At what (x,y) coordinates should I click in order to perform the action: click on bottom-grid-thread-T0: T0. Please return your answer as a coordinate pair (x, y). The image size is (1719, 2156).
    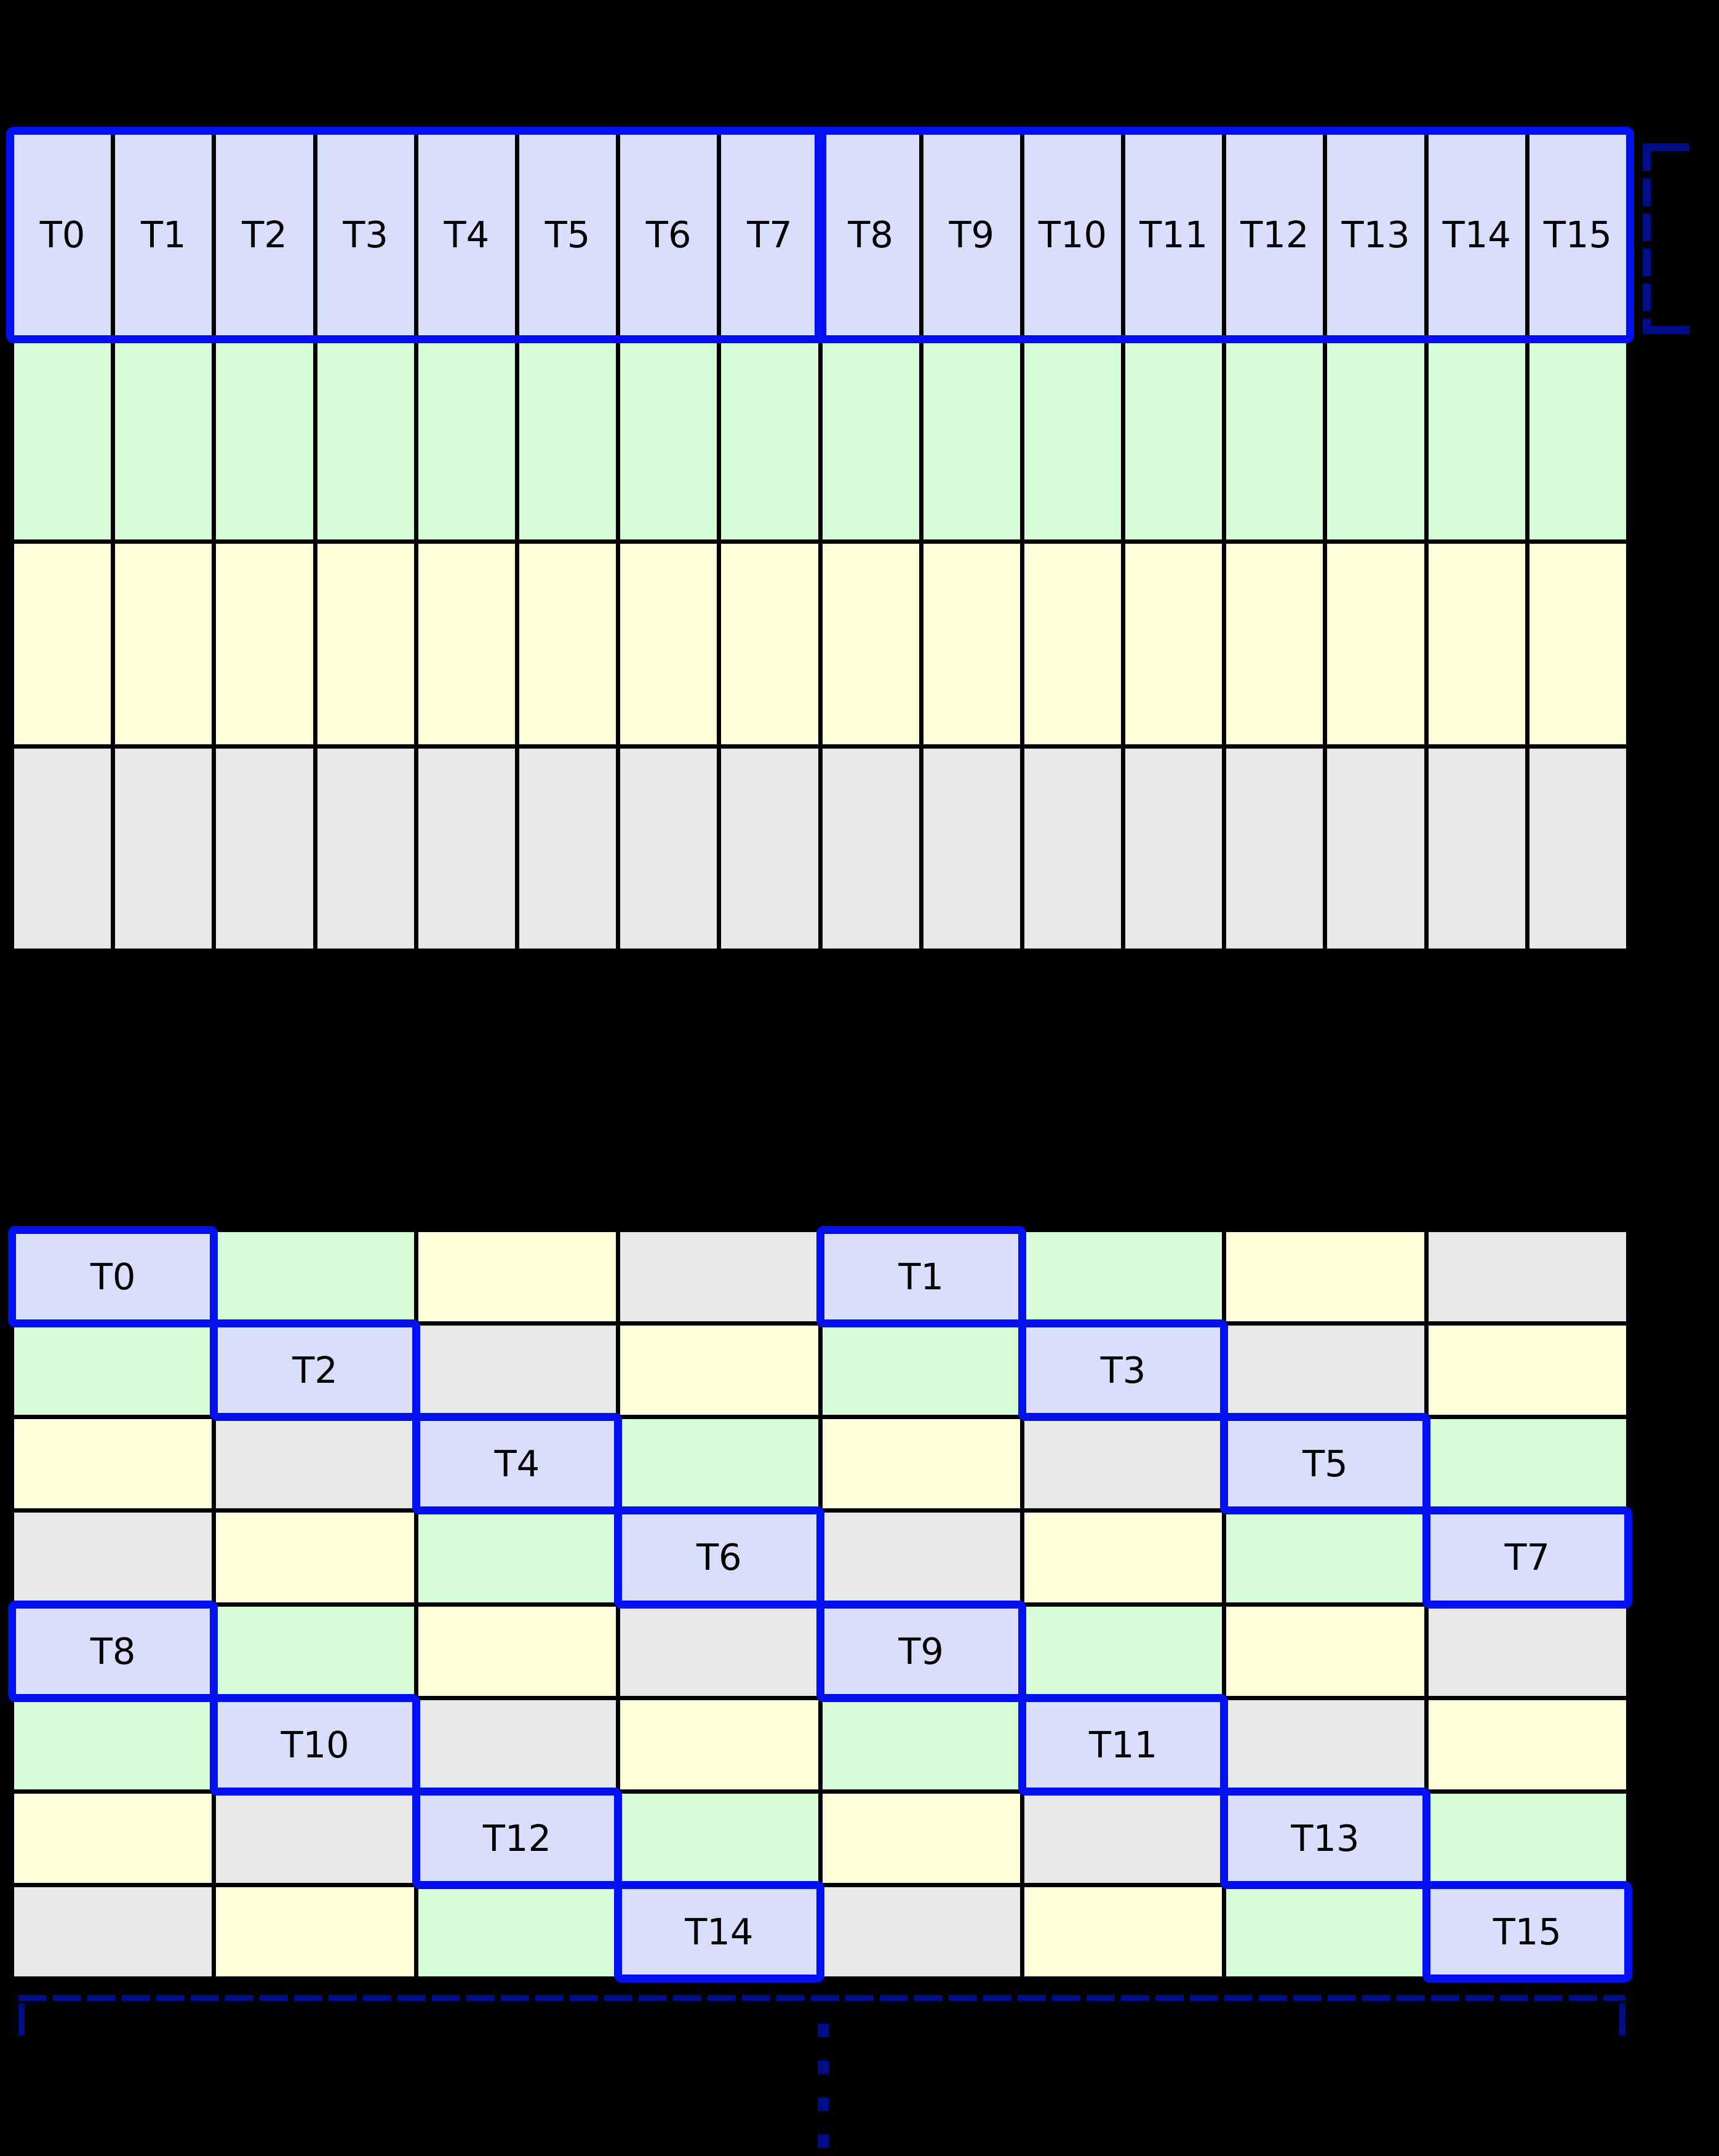
    Looking at the image, I should click on (113, 1276).